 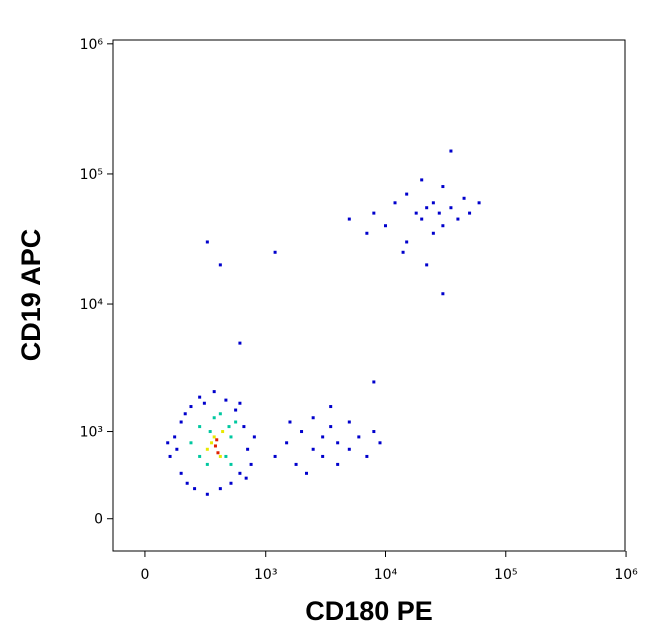 I want to click on y-tick-label: 0, so click(x=98, y=520).